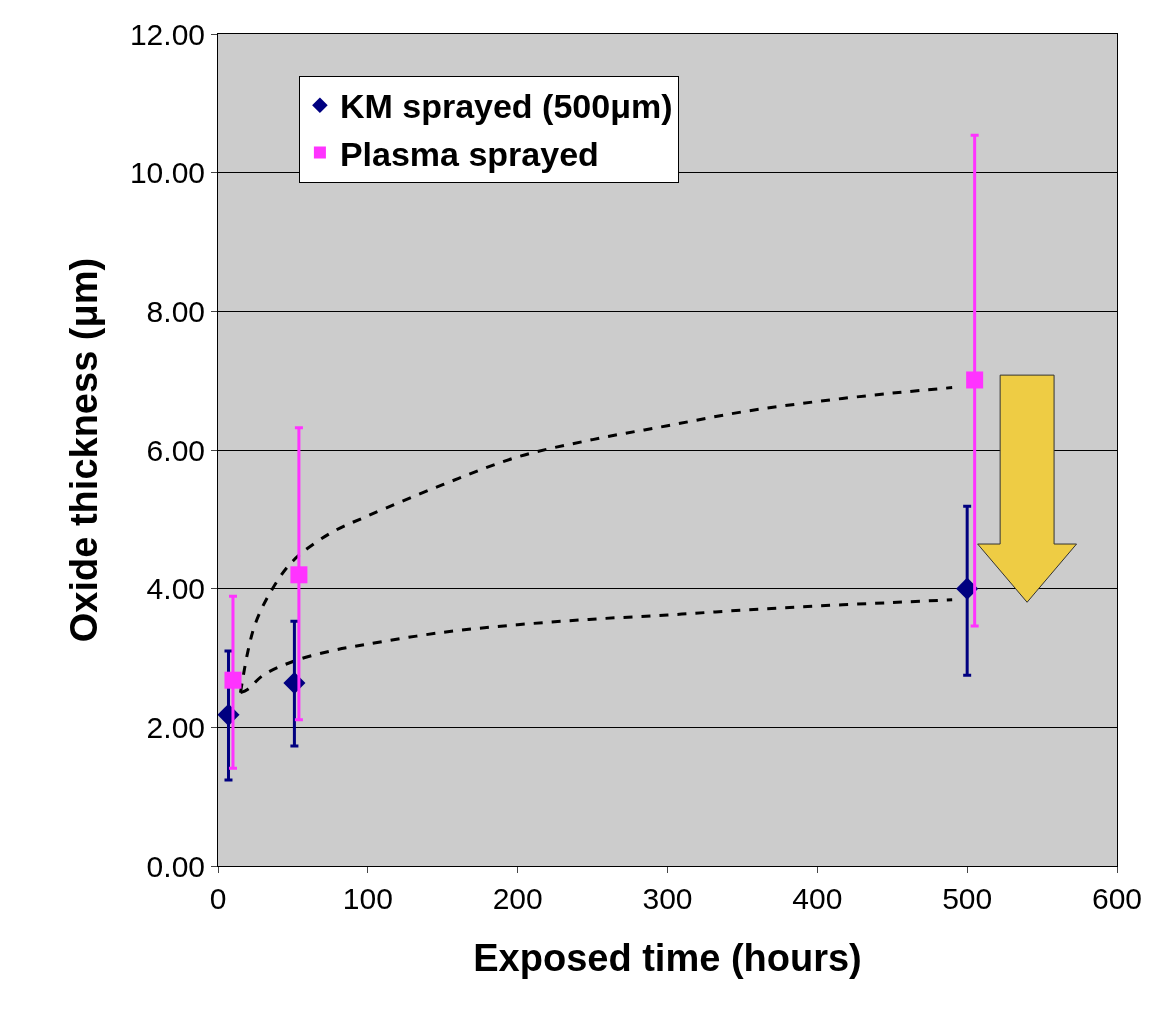 This screenshot has height=1023, width=1164. What do you see at coordinates (175, 450) in the screenshot?
I see `y-tick-label: 6.00` at bounding box center [175, 450].